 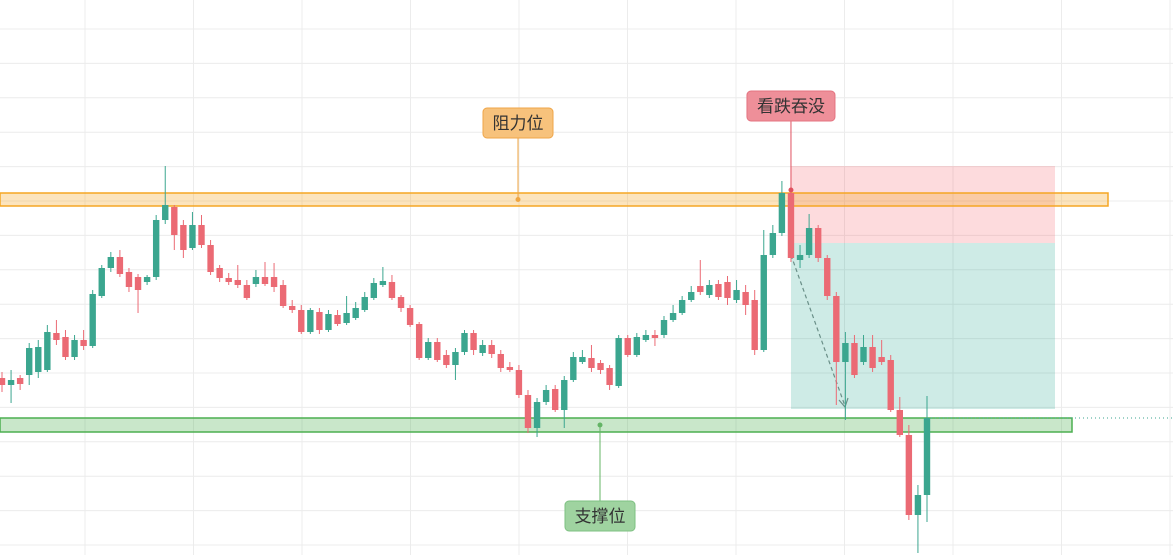 I want to click on signal-label-box, so click(x=791, y=106).